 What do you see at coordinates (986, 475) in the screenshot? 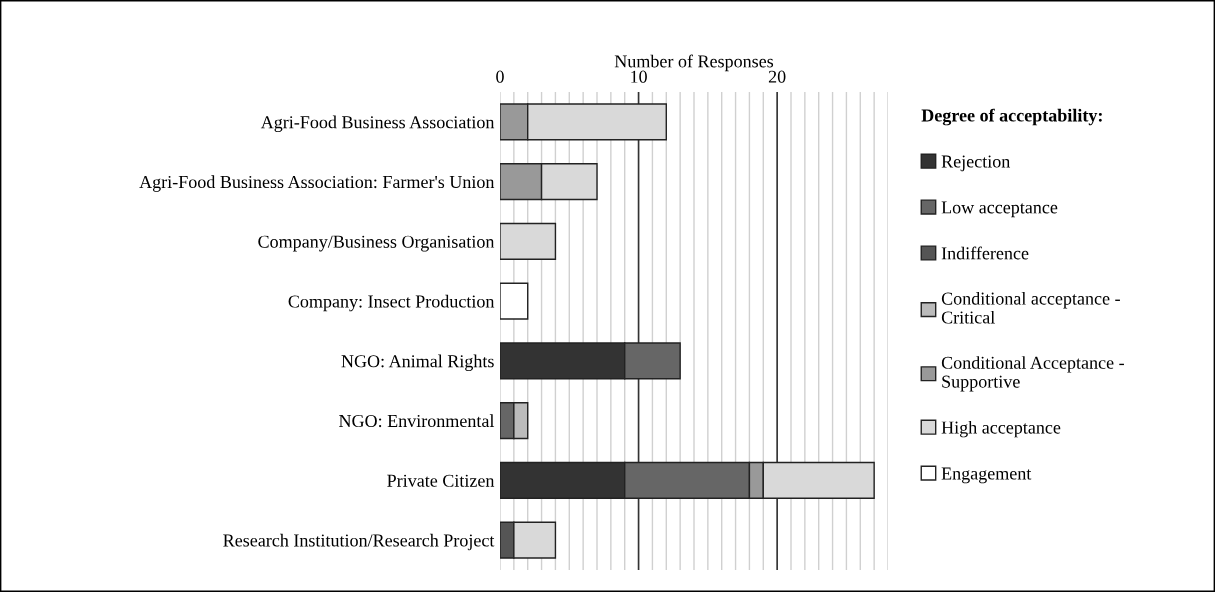
I see `legend-label: Engagement` at bounding box center [986, 475].